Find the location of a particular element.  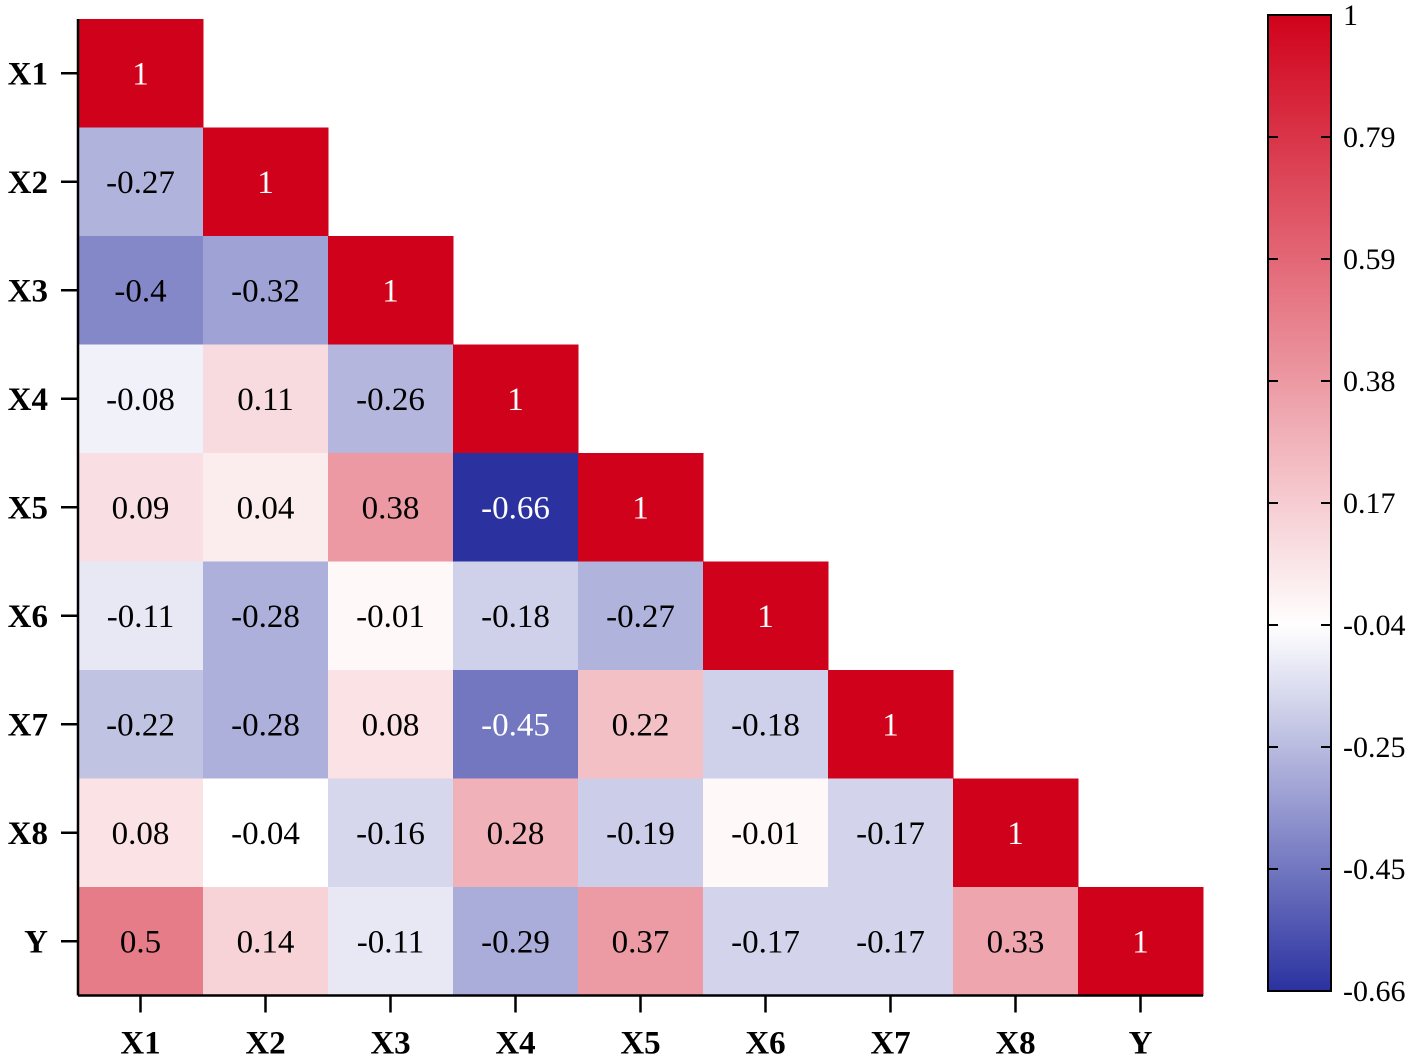

heatmap-cell-x4-x3 is located at coordinates (391, 399).